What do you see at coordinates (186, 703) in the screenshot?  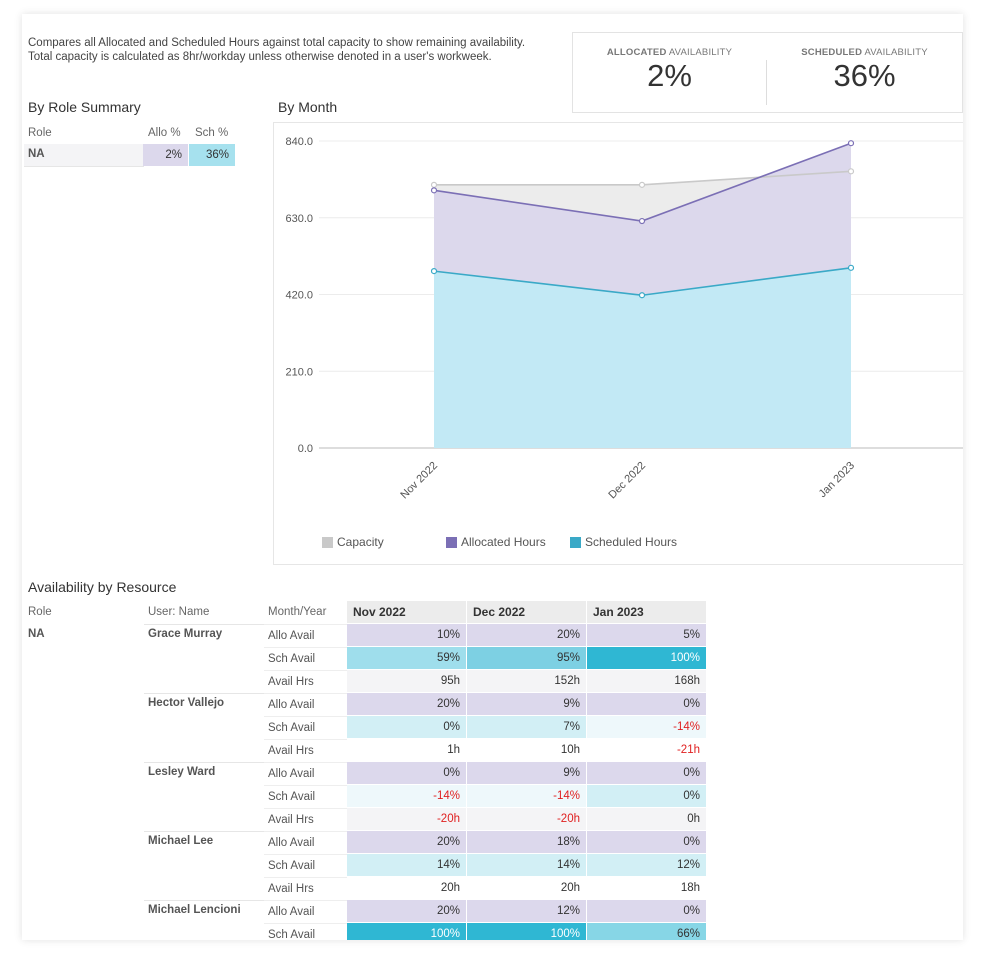 I see `user-name: Hector Vallejo` at bounding box center [186, 703].